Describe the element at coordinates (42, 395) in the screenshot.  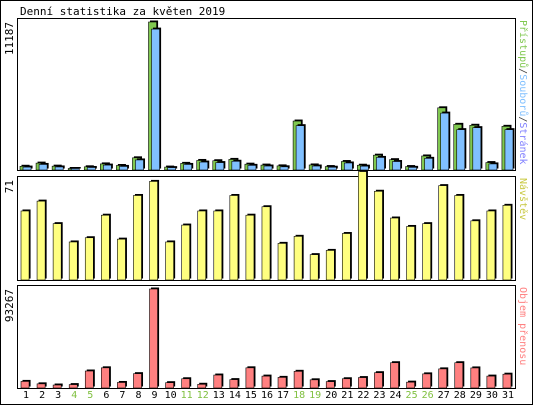
I see `x-tick-label: 2` at that location.